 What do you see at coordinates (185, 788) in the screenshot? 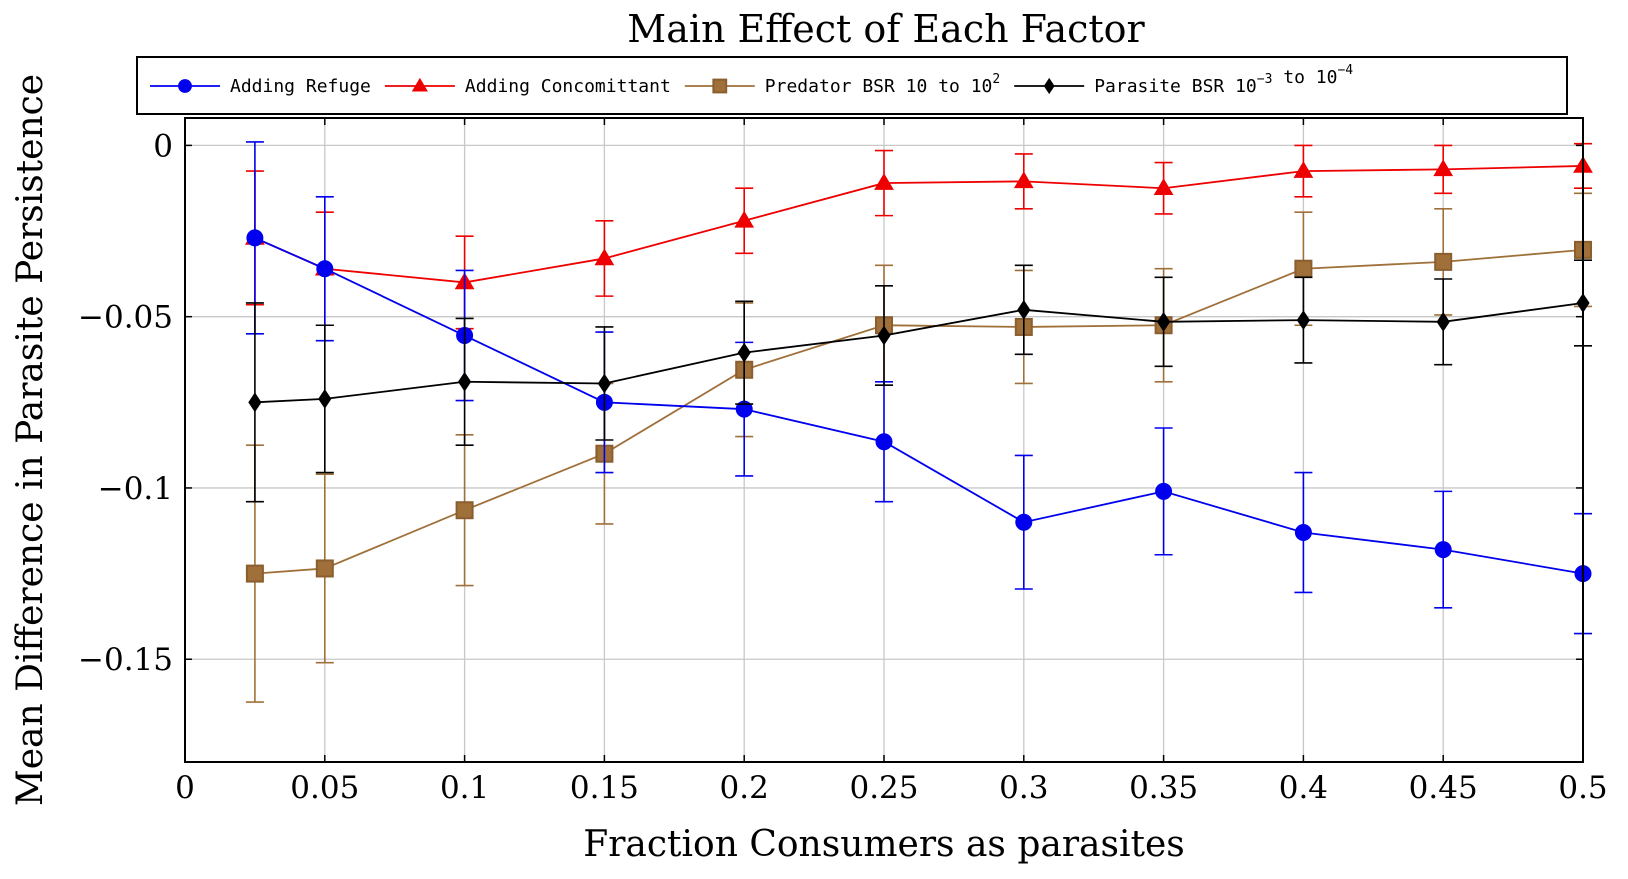
I see `x-tick-label: 0` at bounding box center [185, 788].